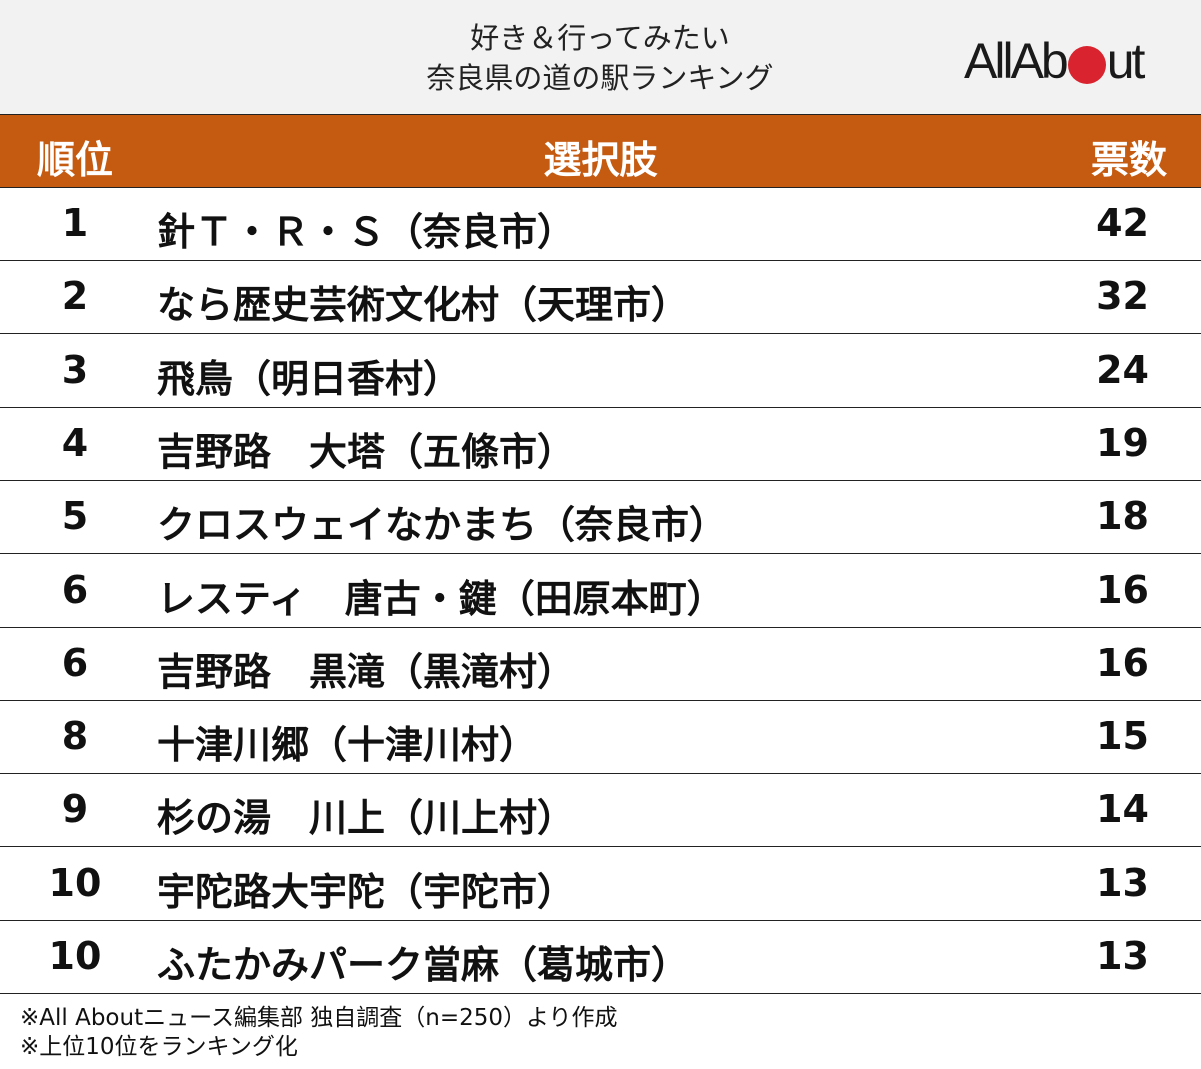  I want to click on rank-cell: 4, so click(75, 442).